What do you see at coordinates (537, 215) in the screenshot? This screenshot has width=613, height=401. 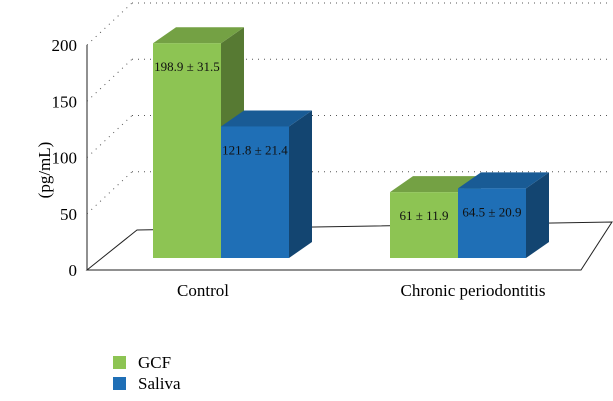 I see `bar-side-saliva-chronic-periodontitis` at bounding box center [537, 215].